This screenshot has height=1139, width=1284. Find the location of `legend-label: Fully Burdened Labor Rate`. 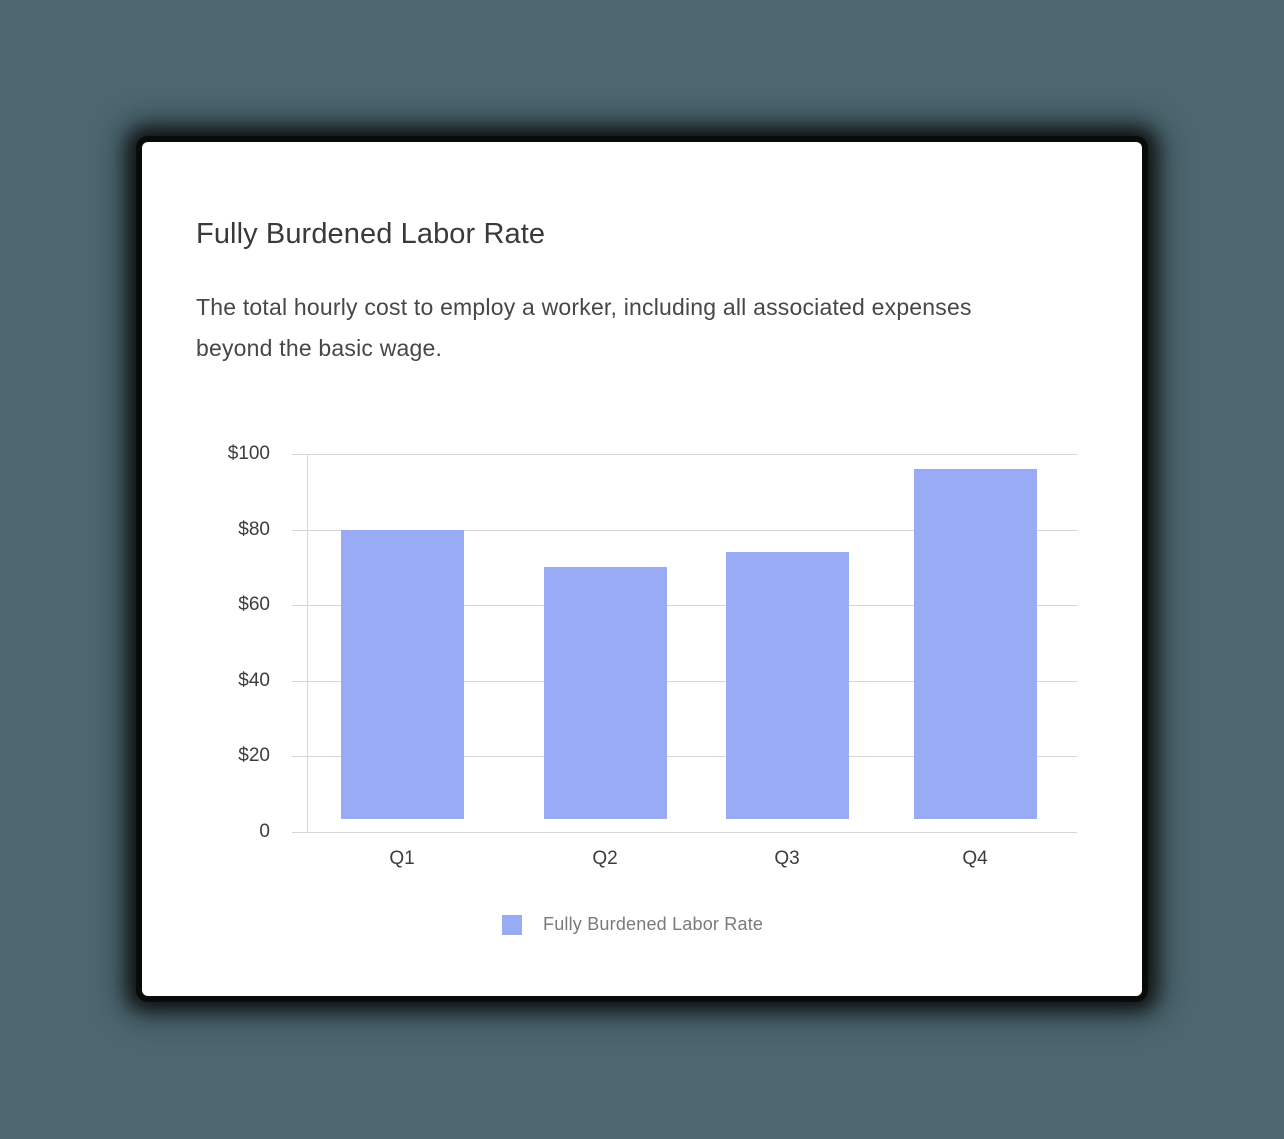

legend-label: Fully Burdened Labor Rate is located at coordinates (653, 924).